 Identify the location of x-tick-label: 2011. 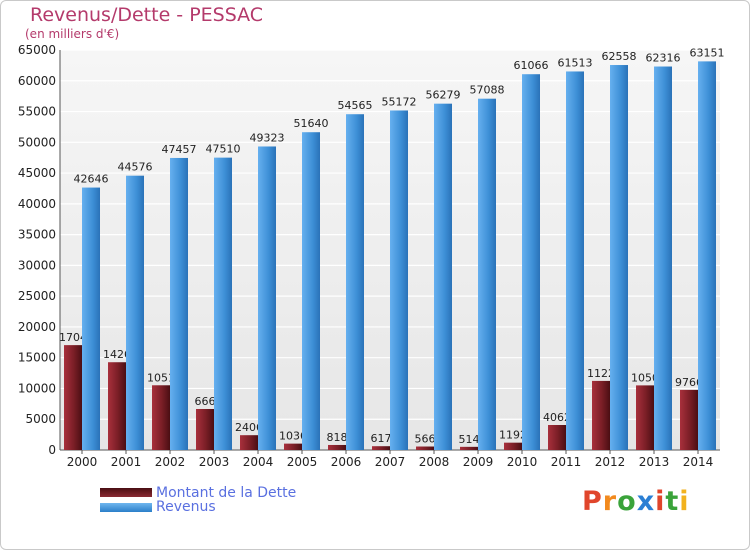
(566, 462).